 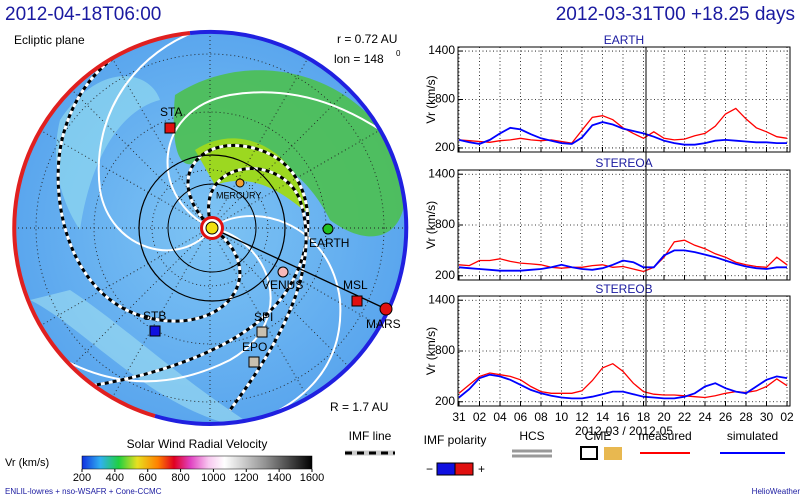 I want to click on legend-imf-line: IMF line, so click(x=370, y=436).